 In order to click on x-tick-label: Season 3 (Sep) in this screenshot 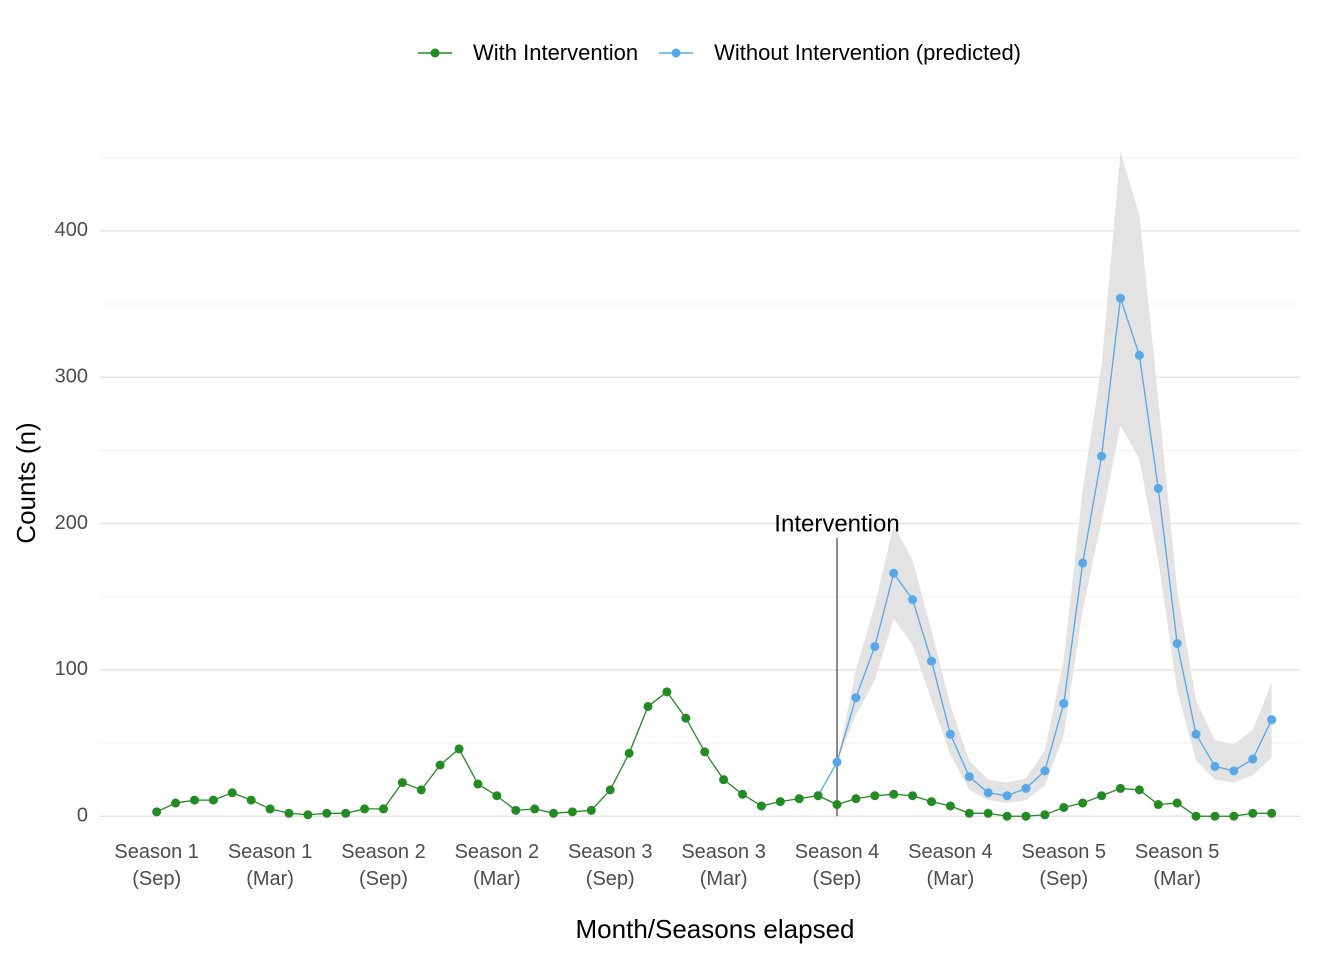, I will do `click(610, 865)`.